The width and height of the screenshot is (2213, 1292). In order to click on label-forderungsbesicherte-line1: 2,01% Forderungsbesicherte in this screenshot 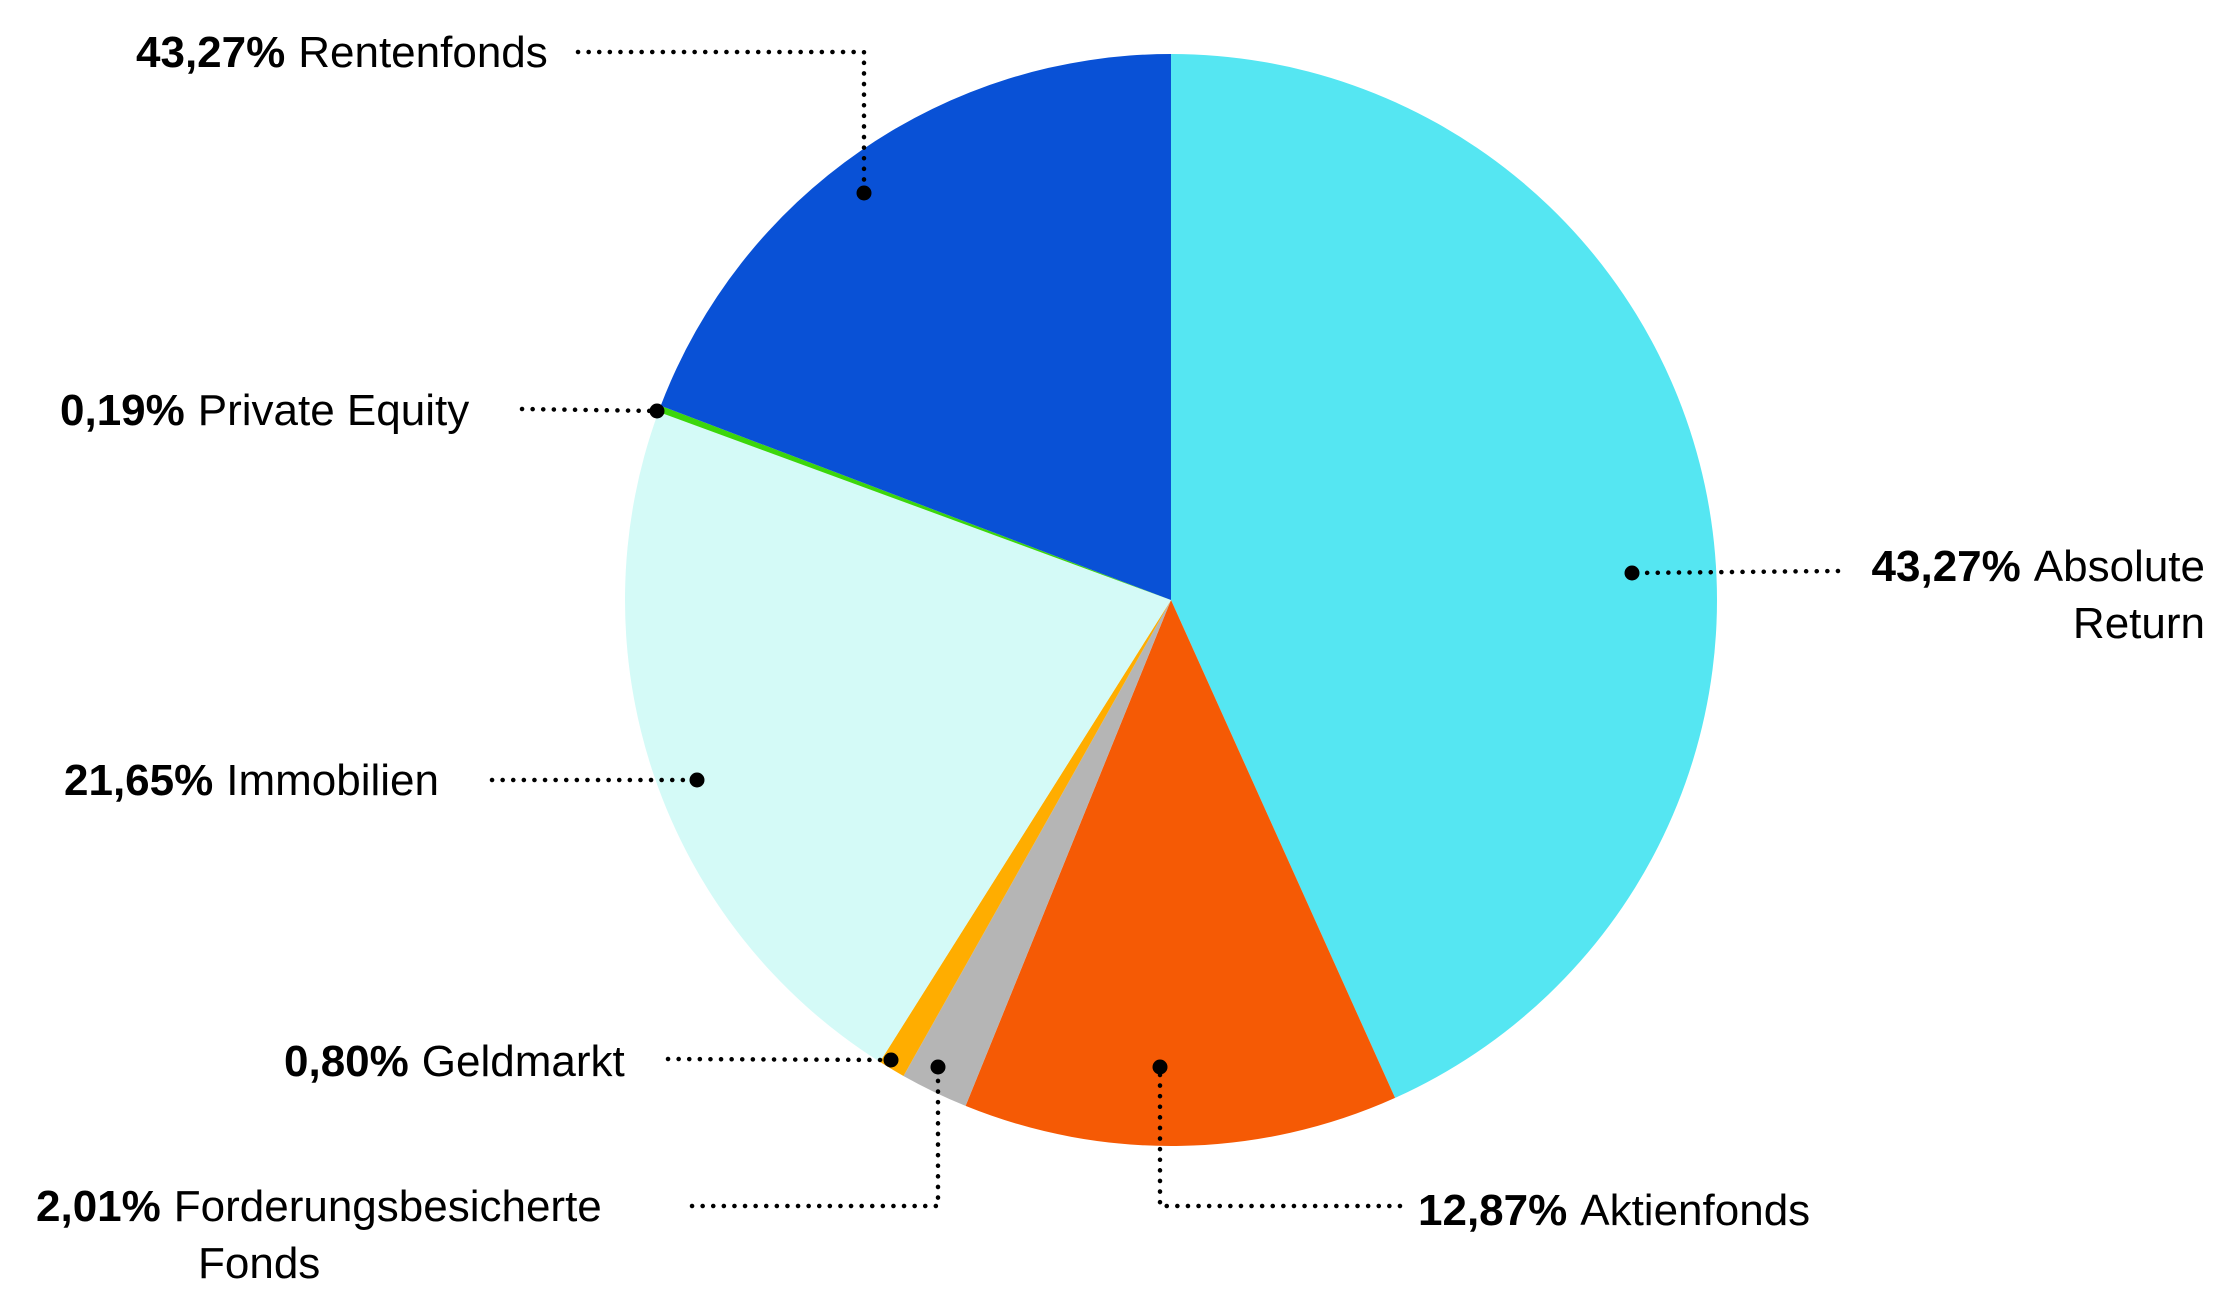, I will do `click(319, 1206)`.